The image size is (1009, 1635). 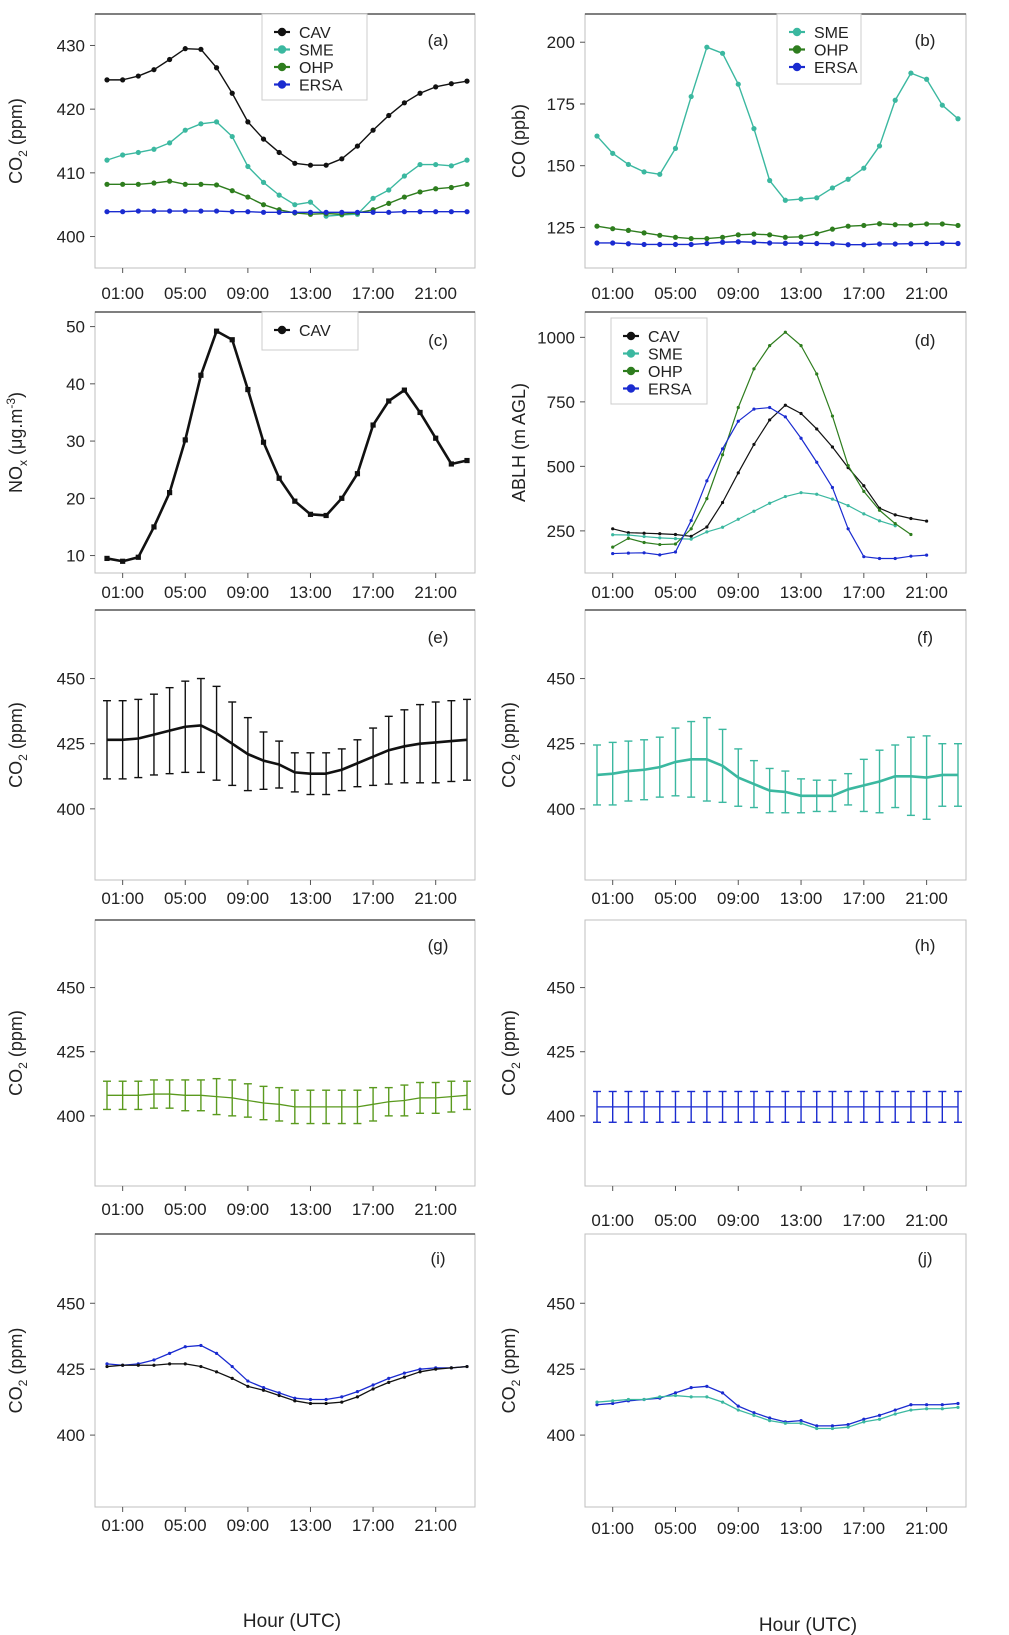 I want to click on legend: CAV, so click(x=310, y=331).